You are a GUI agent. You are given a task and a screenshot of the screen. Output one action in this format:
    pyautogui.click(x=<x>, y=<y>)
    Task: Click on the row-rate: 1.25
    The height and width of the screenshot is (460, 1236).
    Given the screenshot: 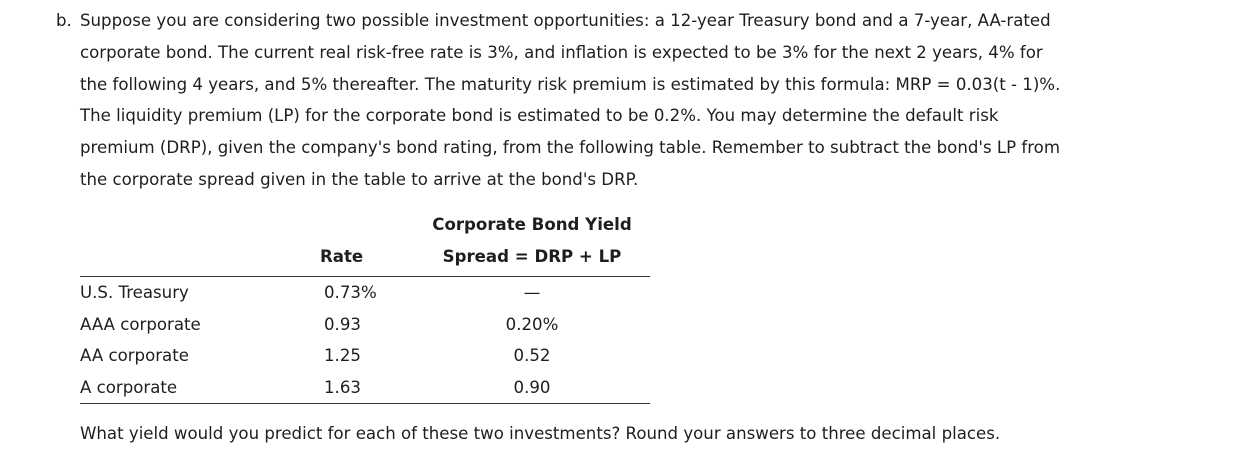 What is the action you would take?
    pyautogui.click(x=342, y=356)
    